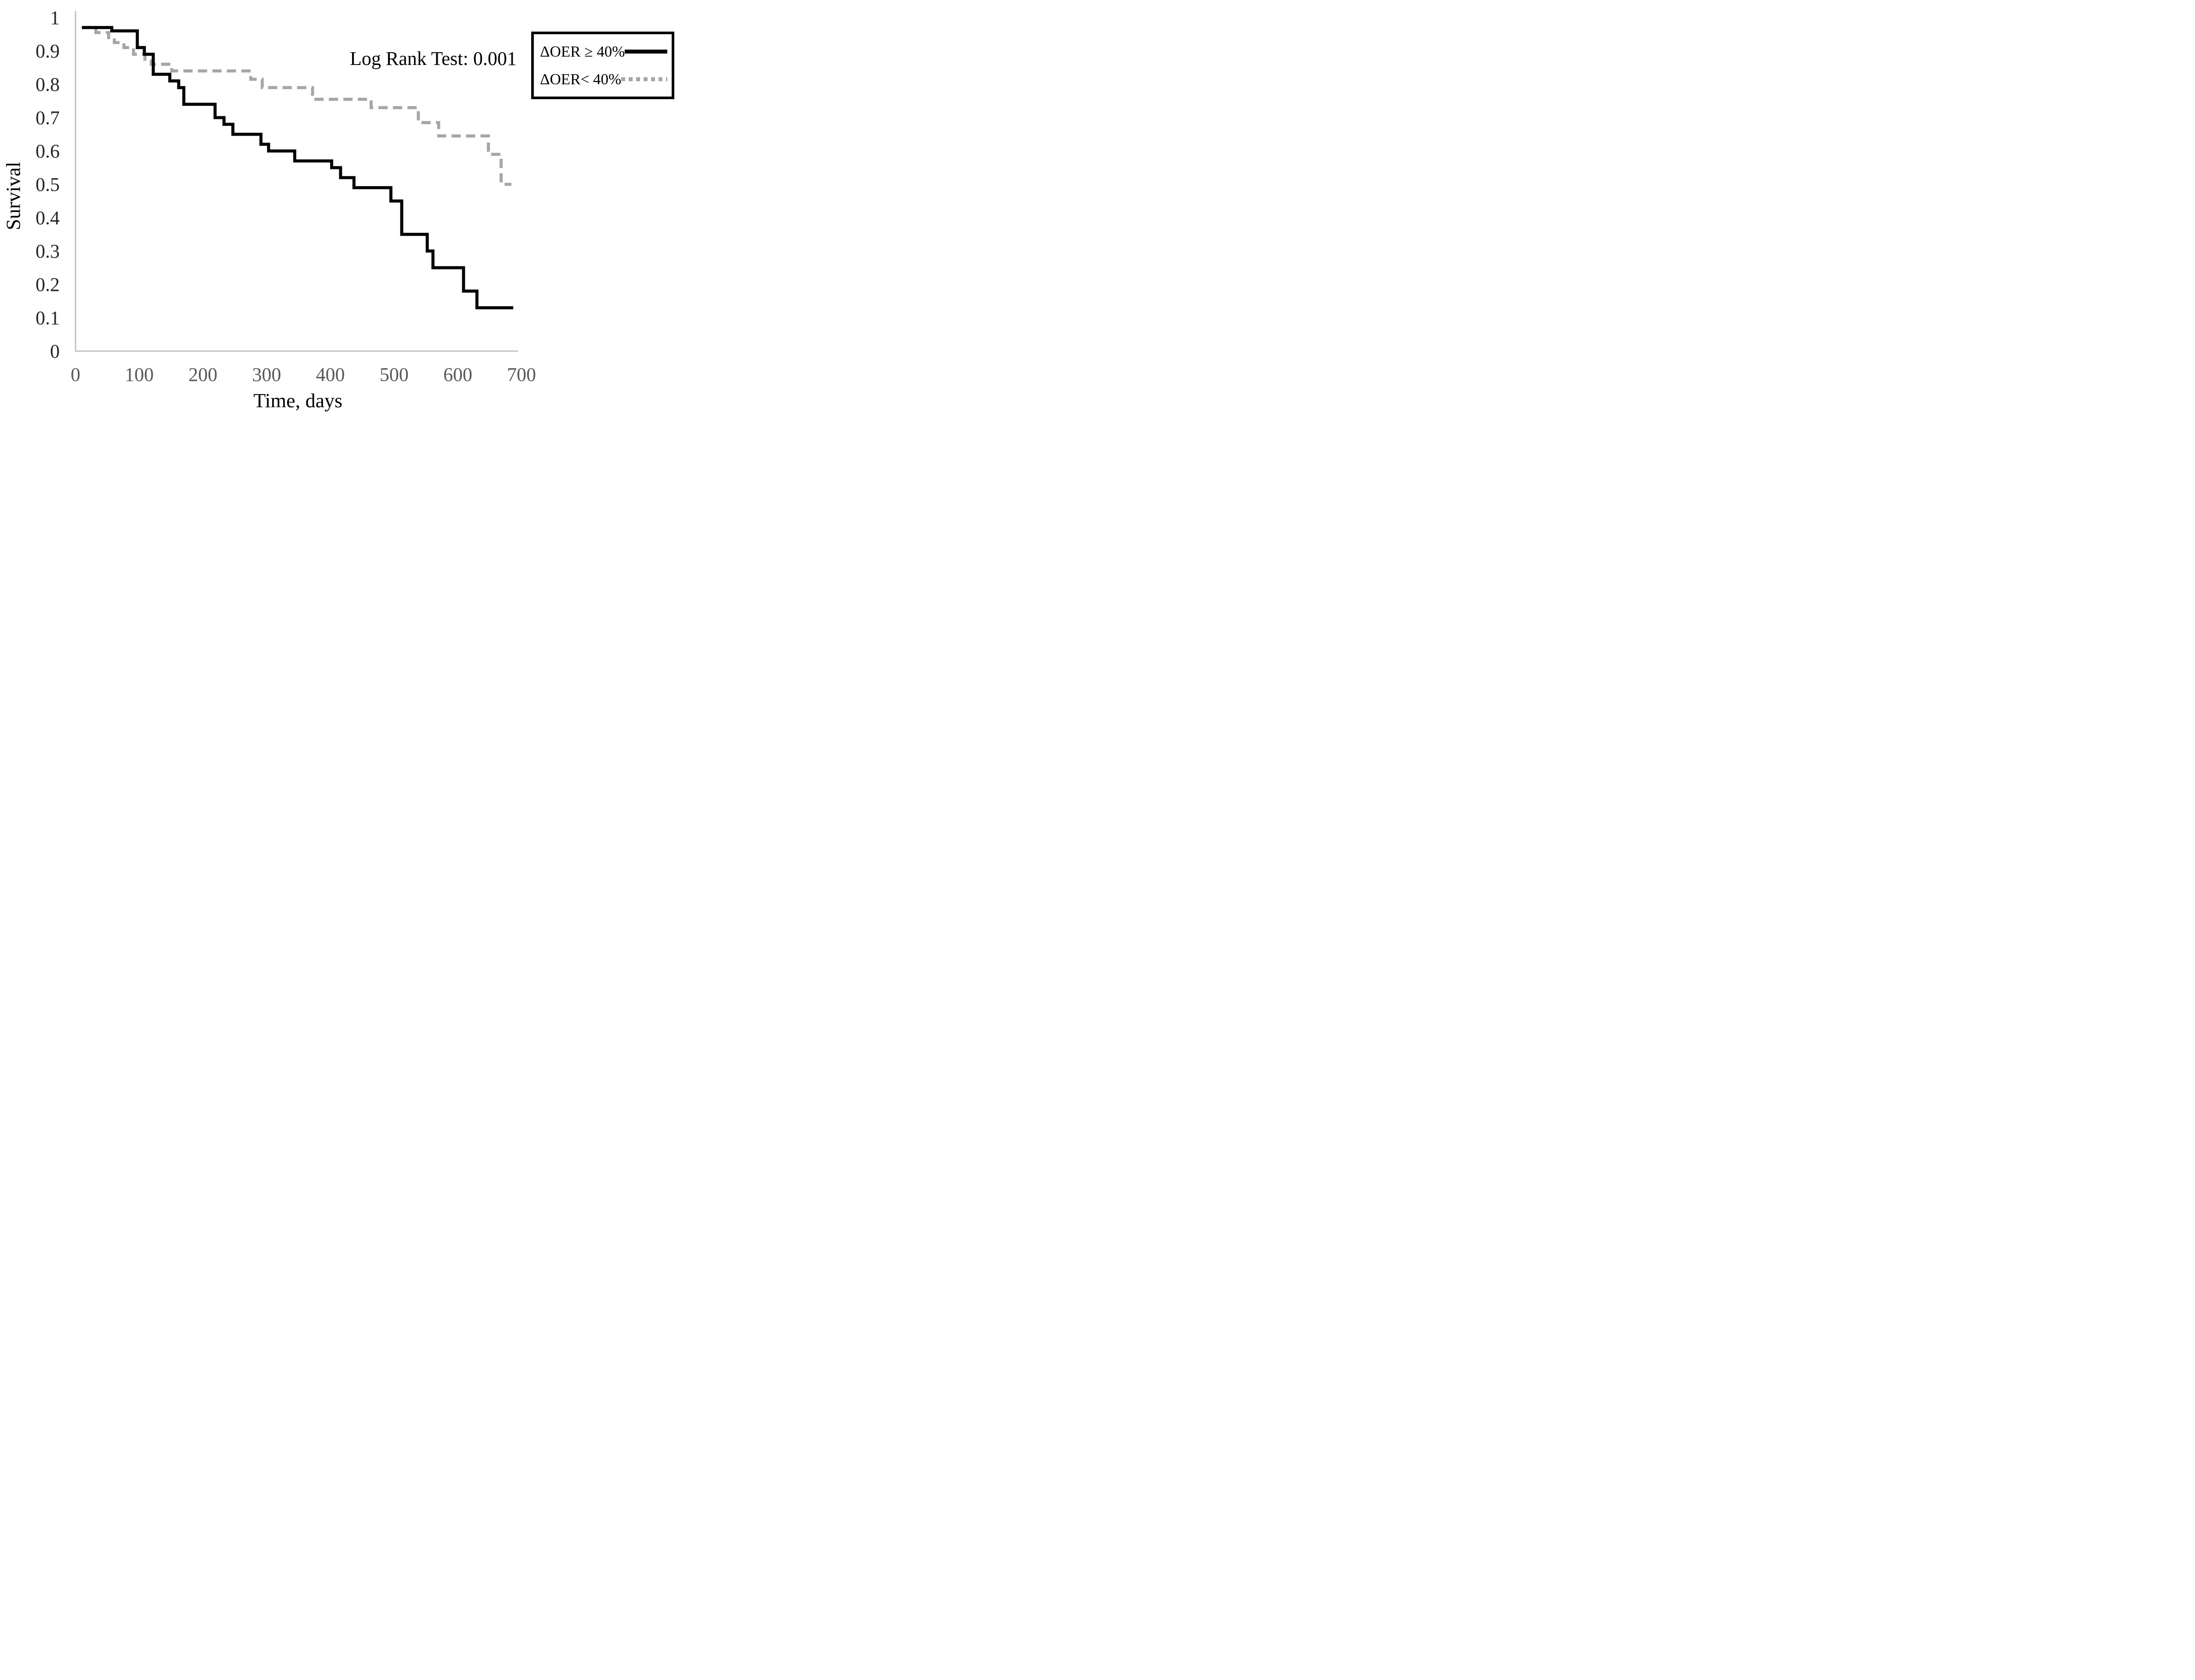  I want to click on y-tick-label: 0.5, so click(48, 184).